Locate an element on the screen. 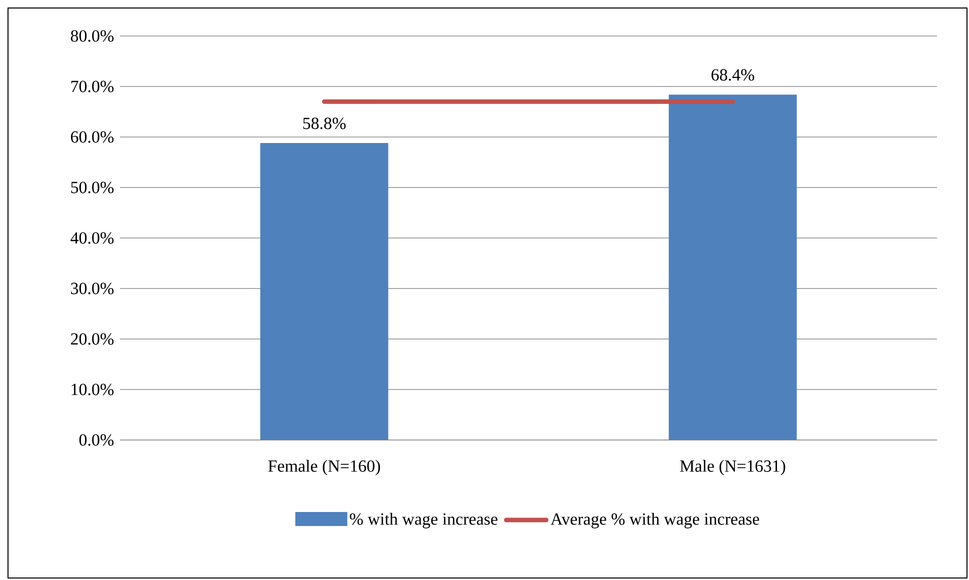  y-tick-label: 20.0% is located at coordinates (92, 339).